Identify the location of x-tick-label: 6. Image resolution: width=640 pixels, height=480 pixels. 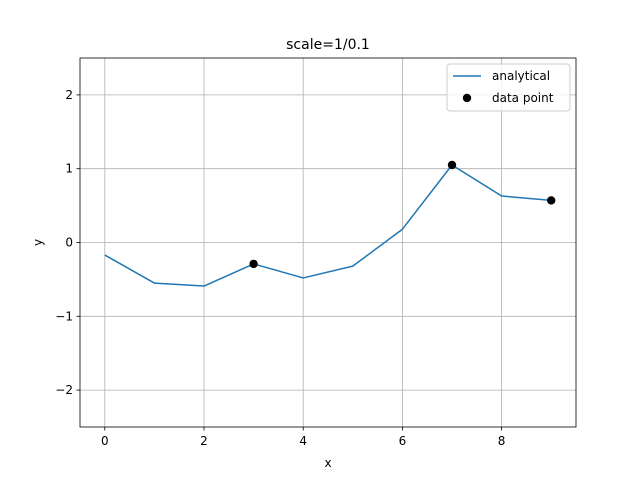
(403, 441).